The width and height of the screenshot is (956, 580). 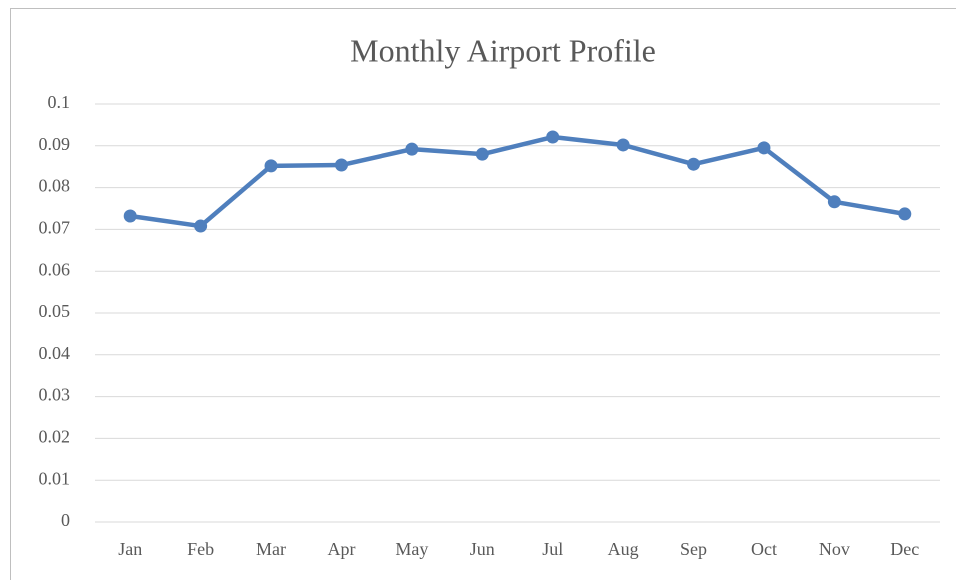 What do you see at coordinates (623, 549) in the screenshot?
I see `x-tick-label: Aug` at bounding box center [623, 549].